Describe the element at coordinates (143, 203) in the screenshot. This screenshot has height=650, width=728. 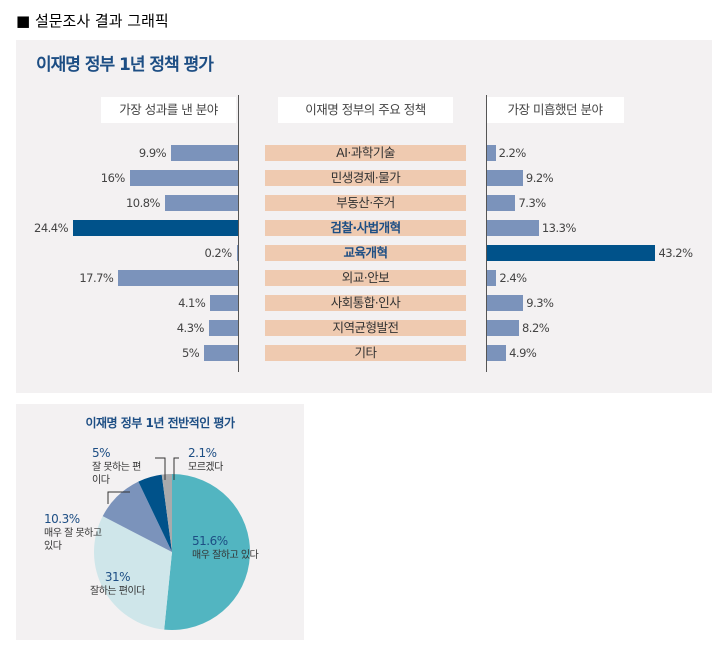
I see `left-value-label: 10.8%` at that location.